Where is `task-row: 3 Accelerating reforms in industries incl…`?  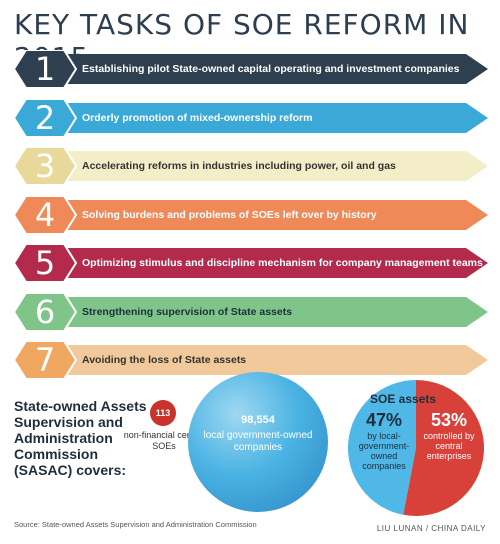 task-row: 3 Accelerating reforms in industries incl… is located at coordinates (251, 166).